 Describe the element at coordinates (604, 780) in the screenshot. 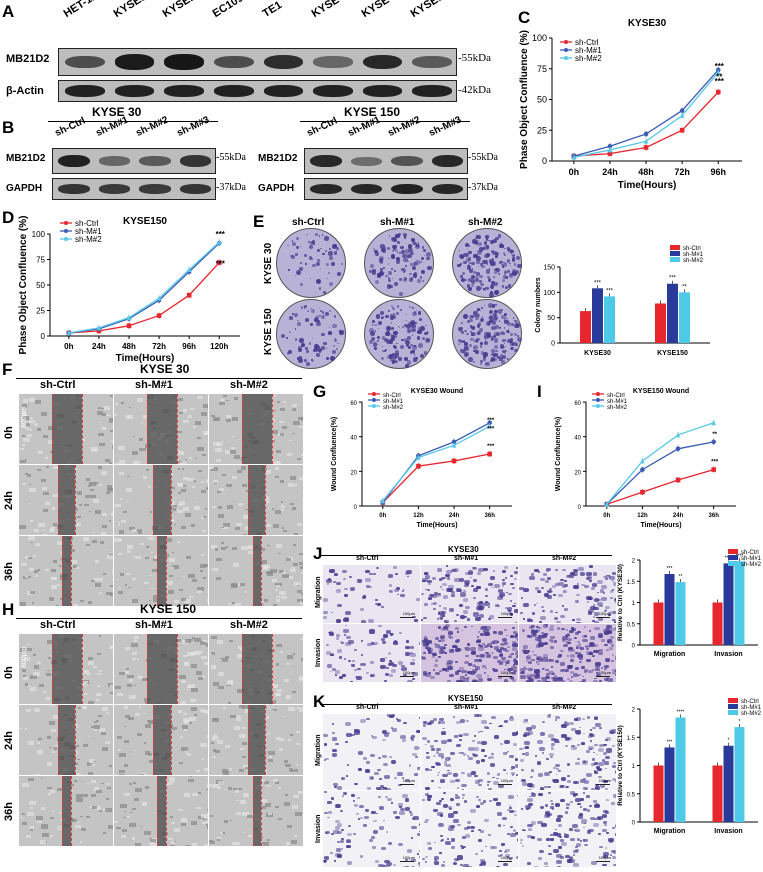

I see `scale-label: 100μm` at that location.